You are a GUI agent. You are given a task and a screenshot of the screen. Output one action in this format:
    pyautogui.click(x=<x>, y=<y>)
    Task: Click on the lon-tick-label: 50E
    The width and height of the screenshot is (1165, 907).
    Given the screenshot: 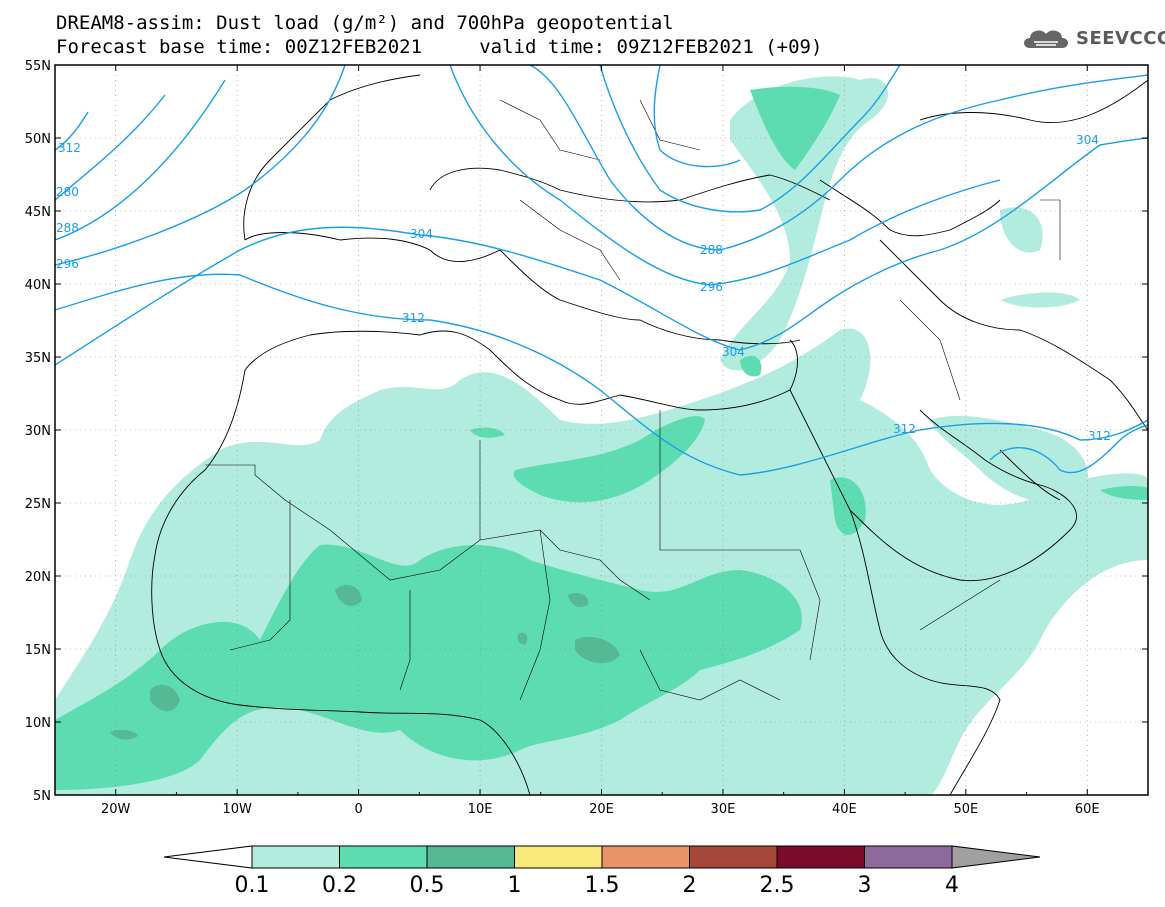 What is the action you would take?
    pyautogui.click(x=965, y=809)
    